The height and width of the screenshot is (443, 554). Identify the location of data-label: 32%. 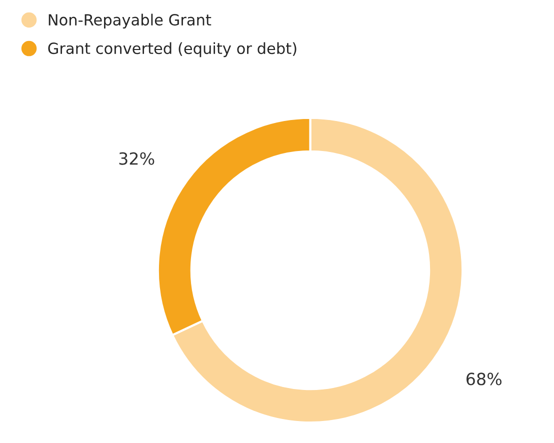
(136, 158).